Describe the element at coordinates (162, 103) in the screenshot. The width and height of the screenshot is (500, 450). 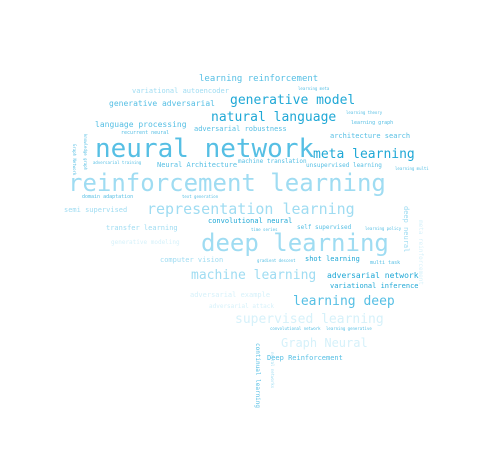
I see `word-generative-adversarial: generative adversarial` at that location.